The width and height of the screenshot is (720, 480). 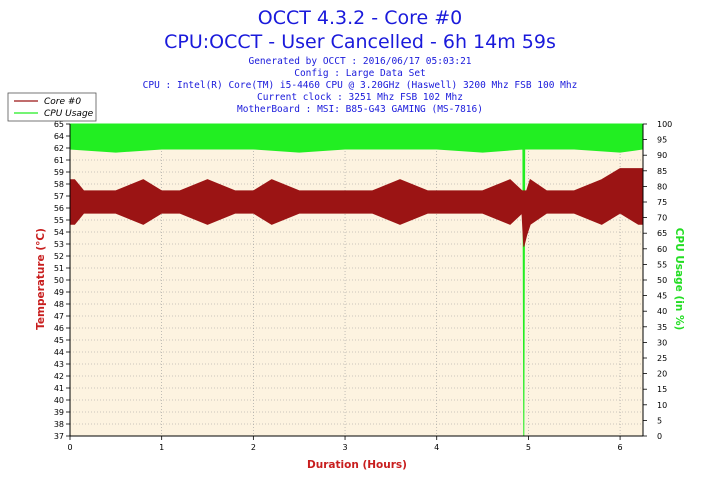 I want to click on y-tick-label: 47, so click(x=59, y=316).